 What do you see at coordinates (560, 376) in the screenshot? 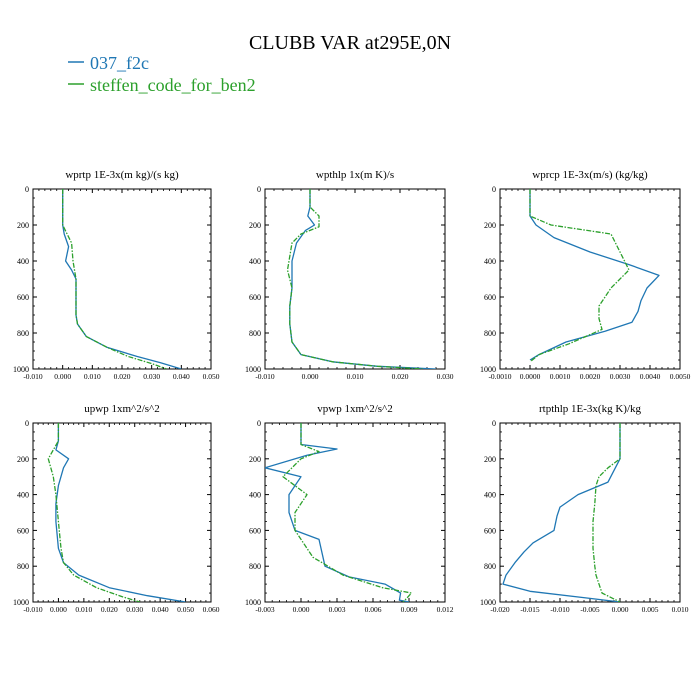
I see `x-tick-label: 0.0010` at bounding box center [560, 376].